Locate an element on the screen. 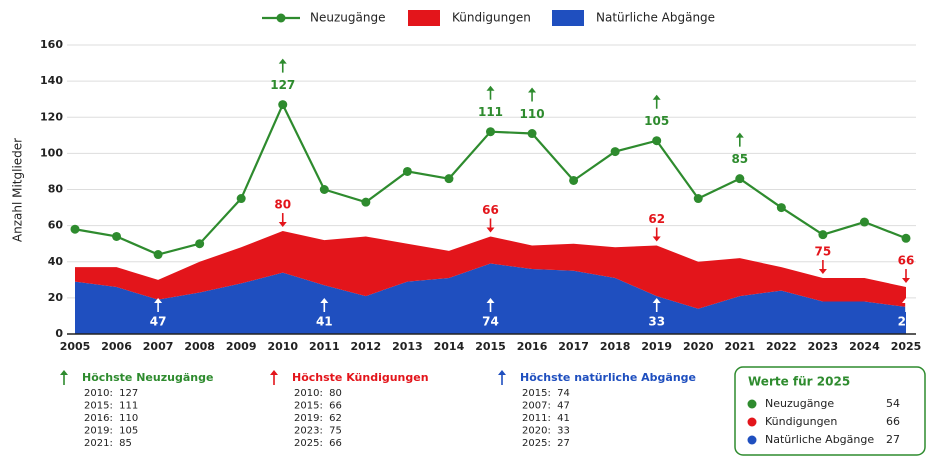  x-tick-label: 2006 is located at coordinates (116, 346).